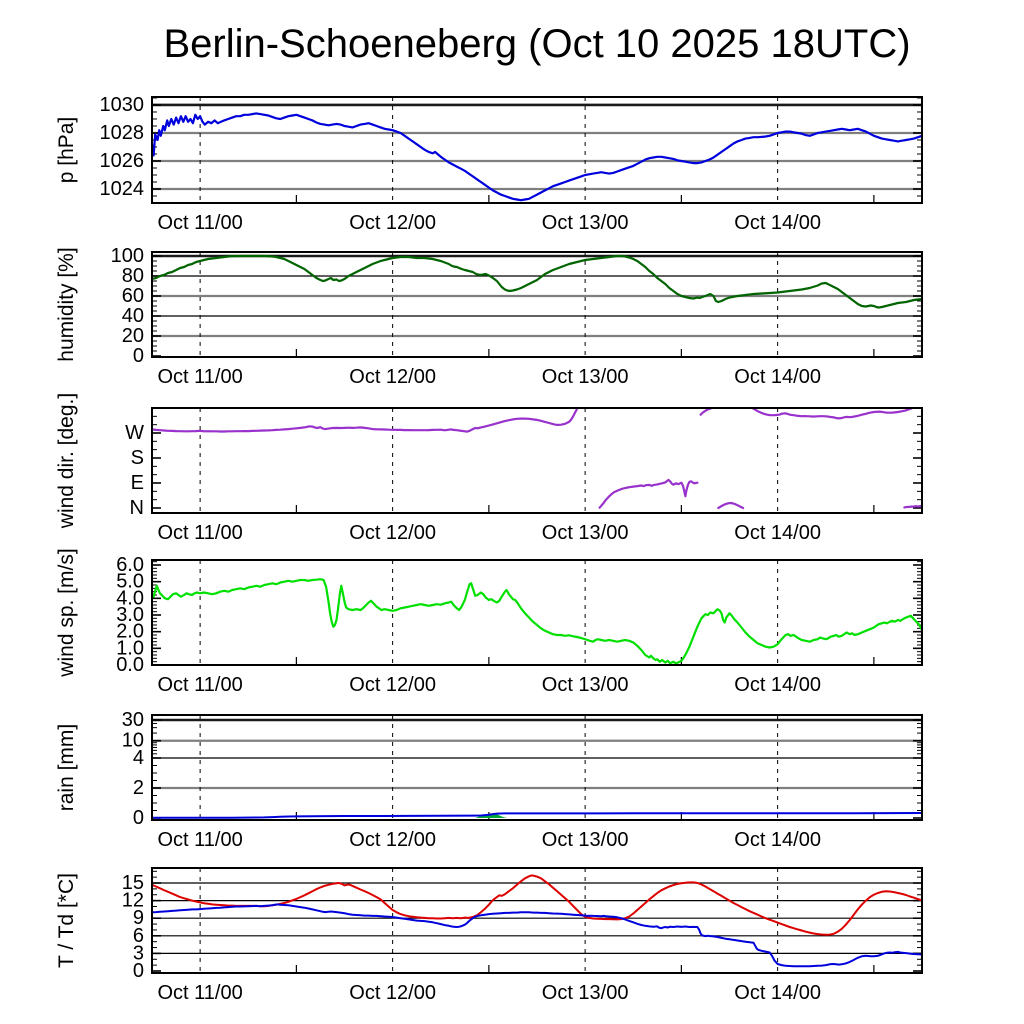  What do you see at coordinates (200, 685) in the screenshot?
I see `wind-speed-xtick-label: Oct 11/00` at bounding box center [200, 685].